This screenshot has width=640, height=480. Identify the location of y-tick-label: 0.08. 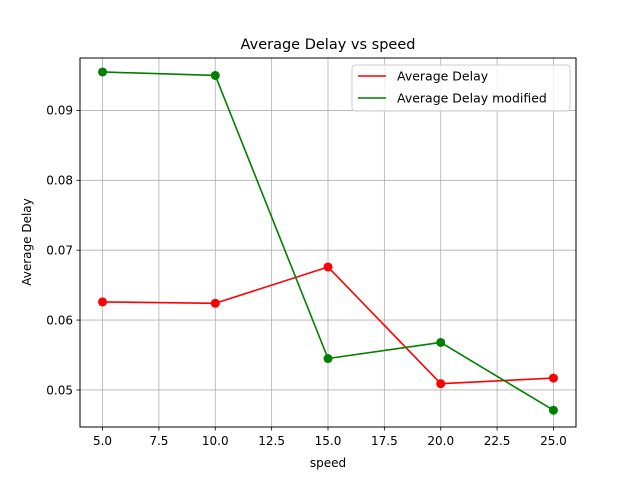
(59, 181).